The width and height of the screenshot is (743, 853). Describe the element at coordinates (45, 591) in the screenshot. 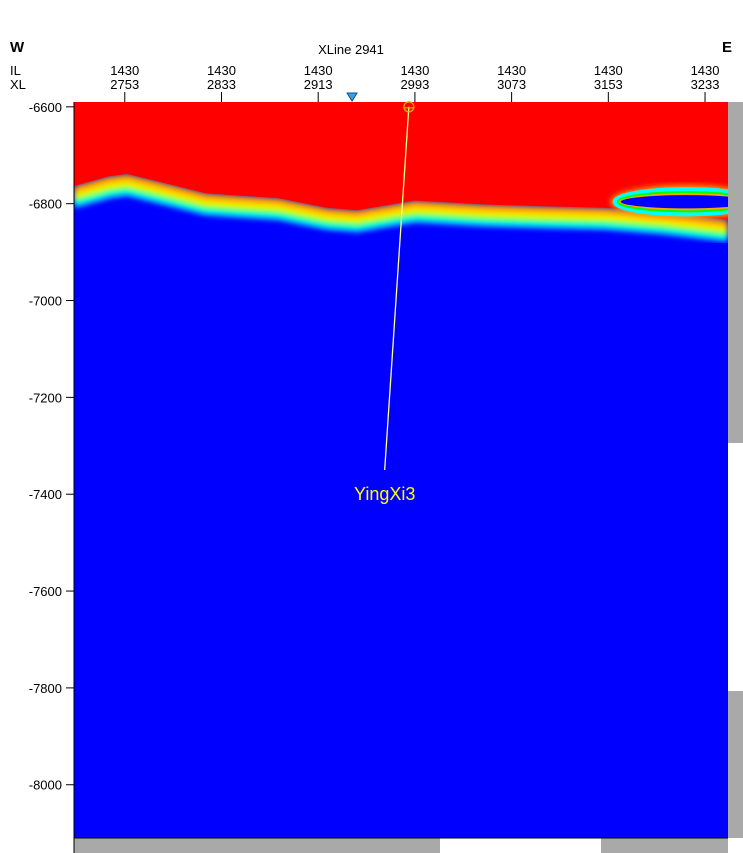

I see `y-tick-label: -7600` at that location.